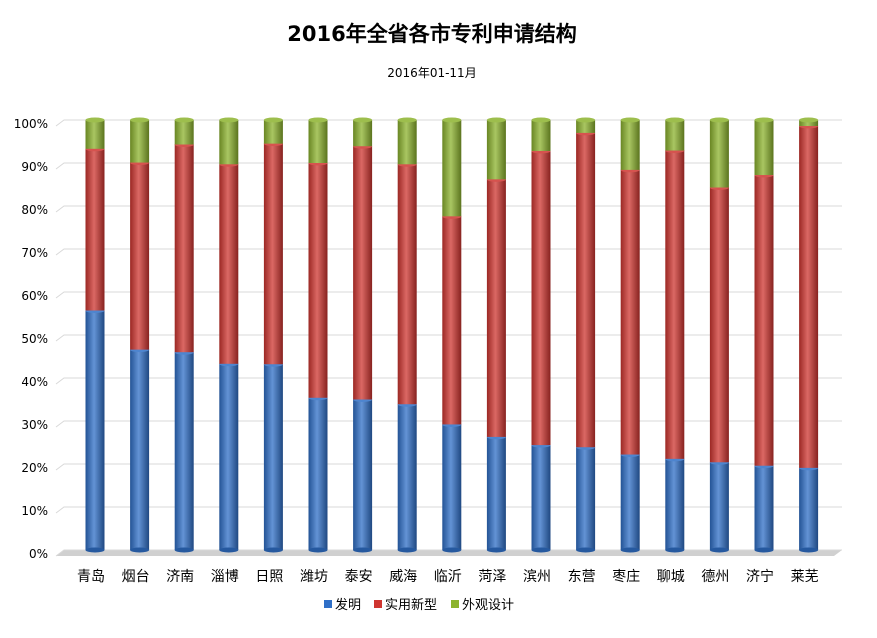  Describe the element at coordinates (34, 339) in the screenshot. I see `y-tick-label: 50%` at that location.